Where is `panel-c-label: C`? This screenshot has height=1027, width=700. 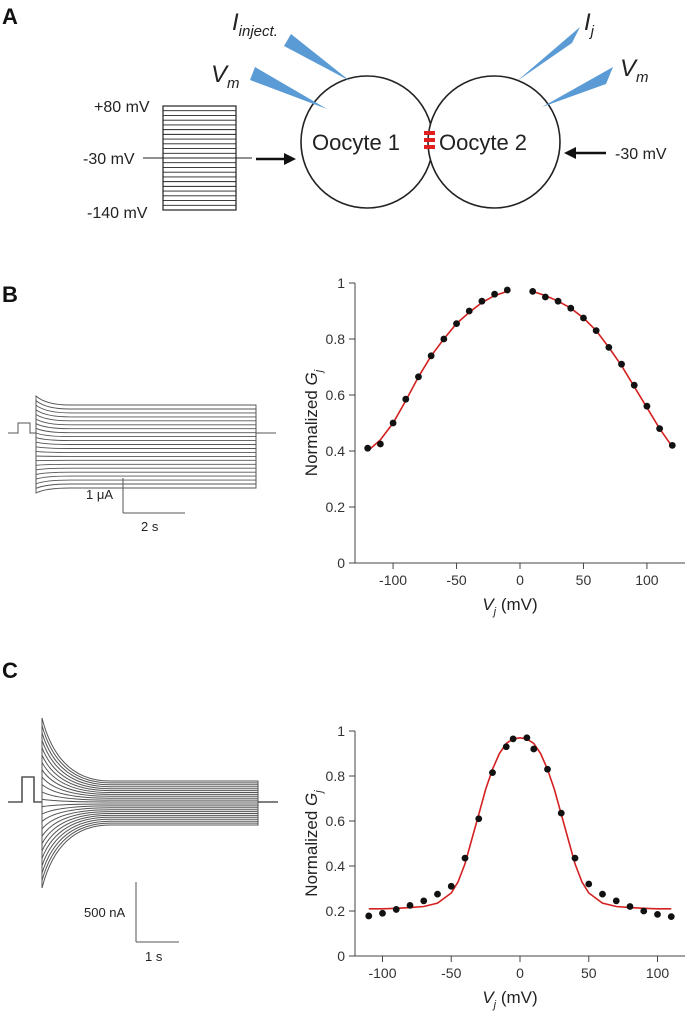 panel-c-label: C is located at coordinates (10, 670).